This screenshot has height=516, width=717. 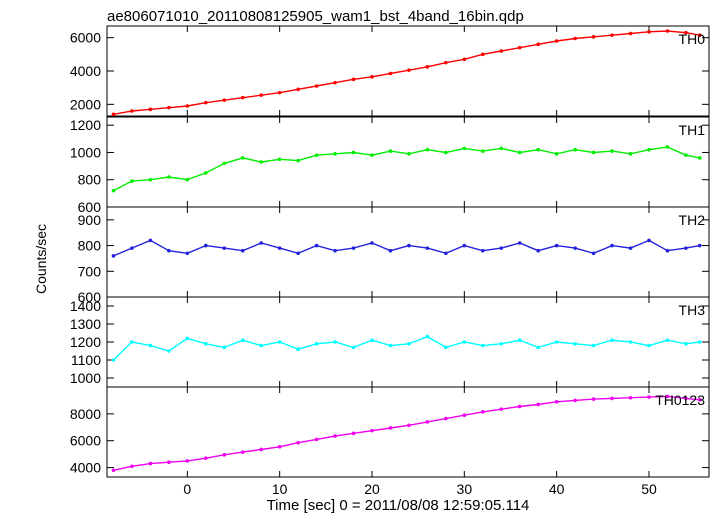 What do you see at coordinates (187, 489) in the screenshot?
I see `x-tick-label: 0` at bounding box center [187, 489].